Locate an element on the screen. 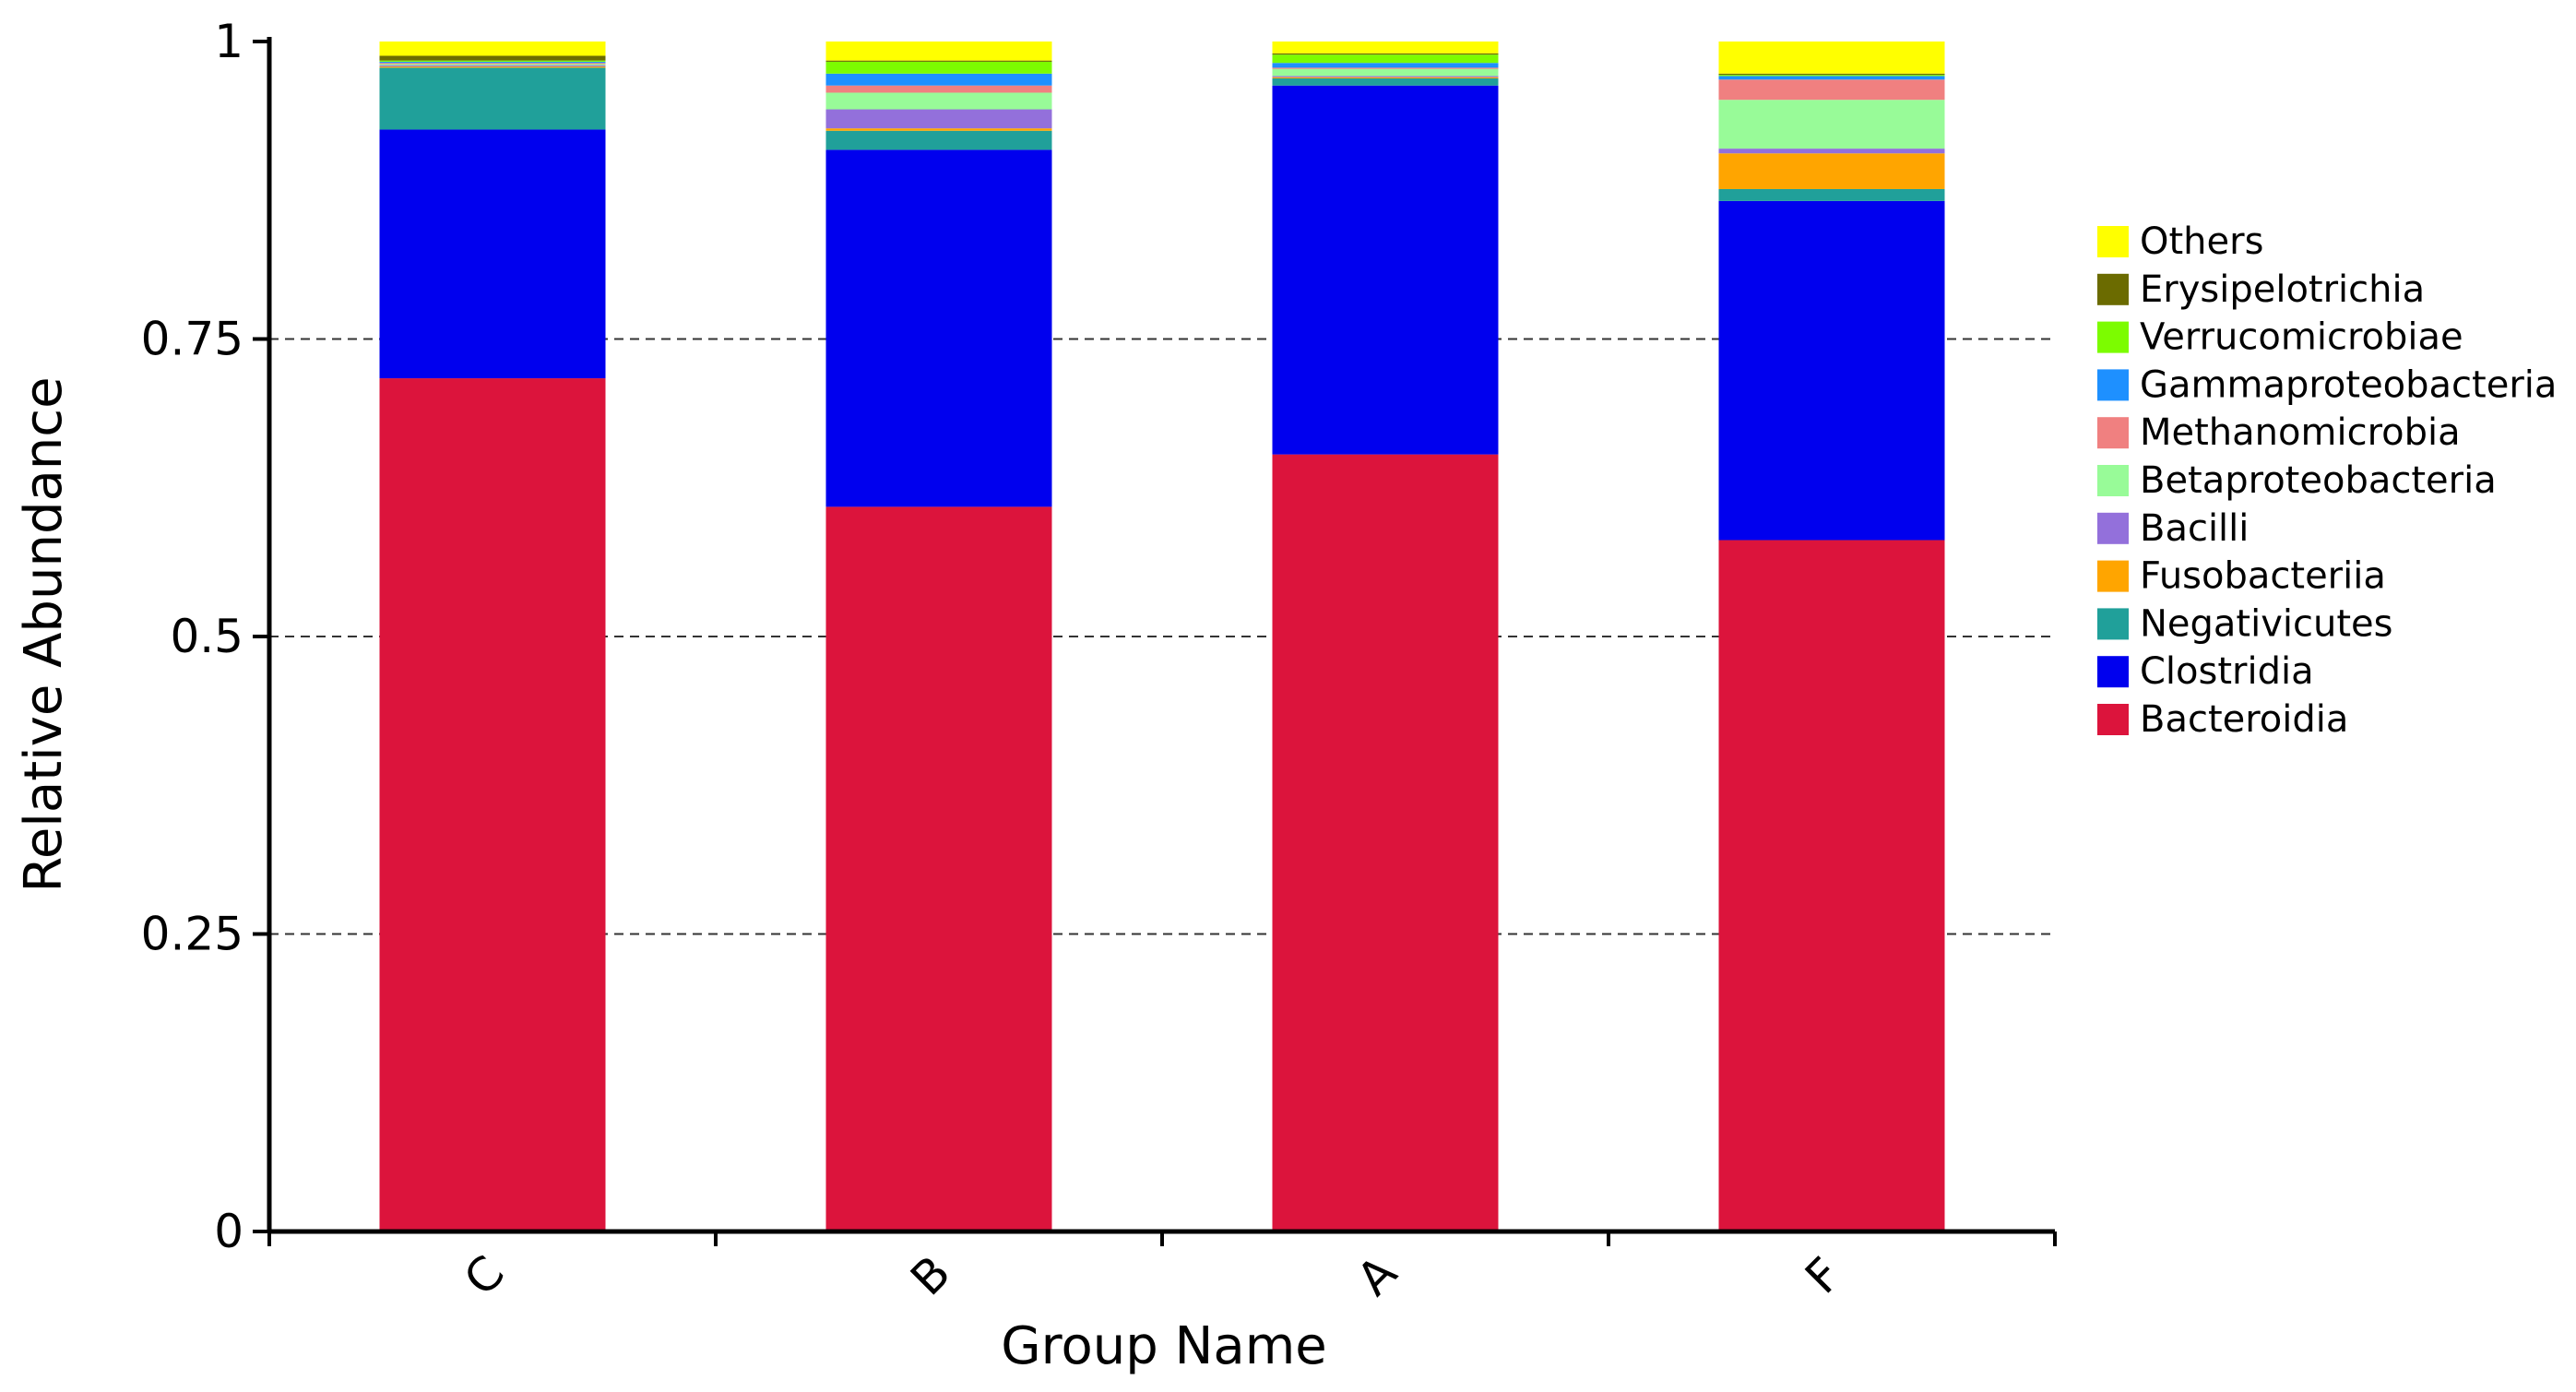  bar-segment-B-methanomicrobia is located at coordinates (939, 89).